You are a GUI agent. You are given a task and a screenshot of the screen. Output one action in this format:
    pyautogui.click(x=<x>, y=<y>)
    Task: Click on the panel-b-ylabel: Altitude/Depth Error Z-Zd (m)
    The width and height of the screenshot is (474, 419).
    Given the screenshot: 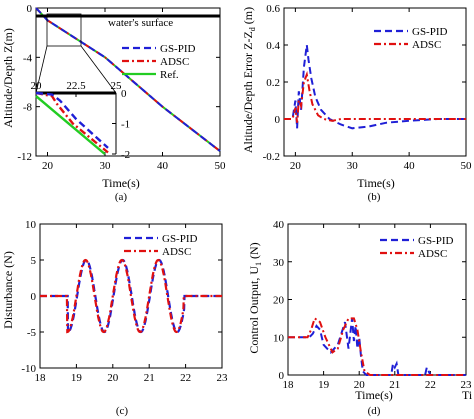 What is the action you would take?
    pyautogui.click(x=249, y=80)
    